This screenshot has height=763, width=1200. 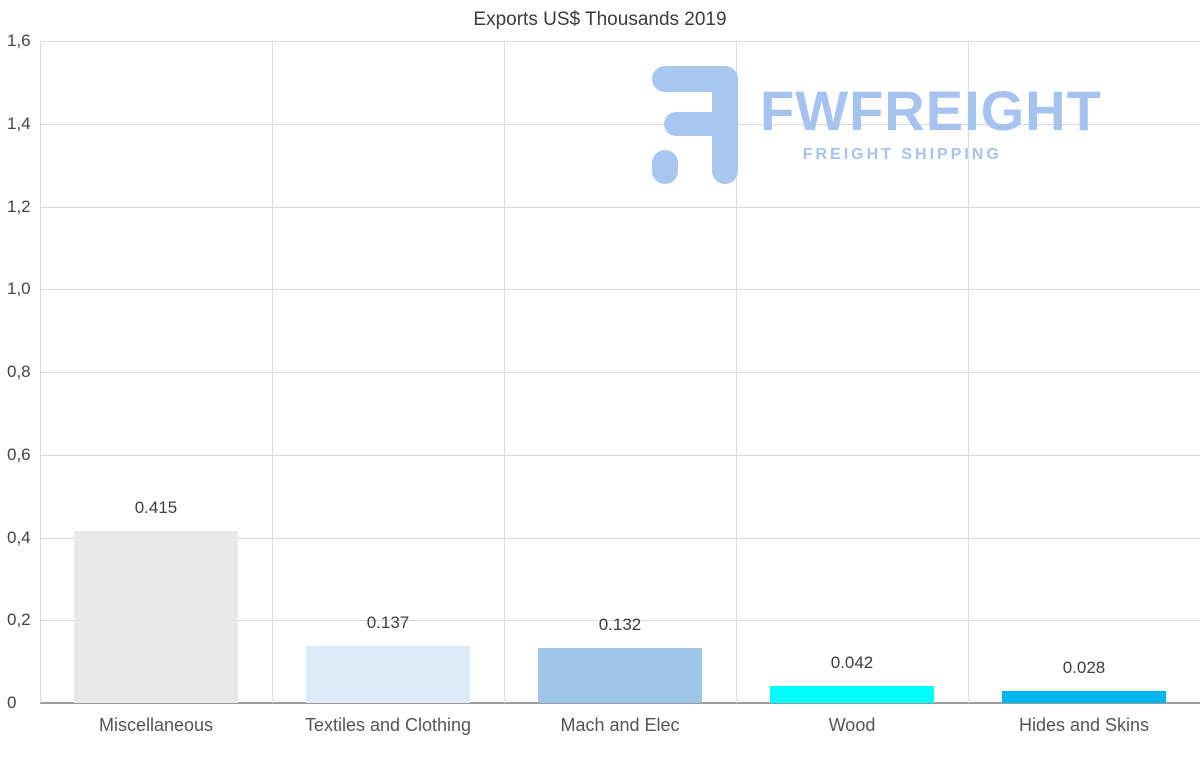 What do you see at coordinates (388, 623) in the screenshot?
I see `bar-value-label: 0.137` at bounding box center [388, 623].